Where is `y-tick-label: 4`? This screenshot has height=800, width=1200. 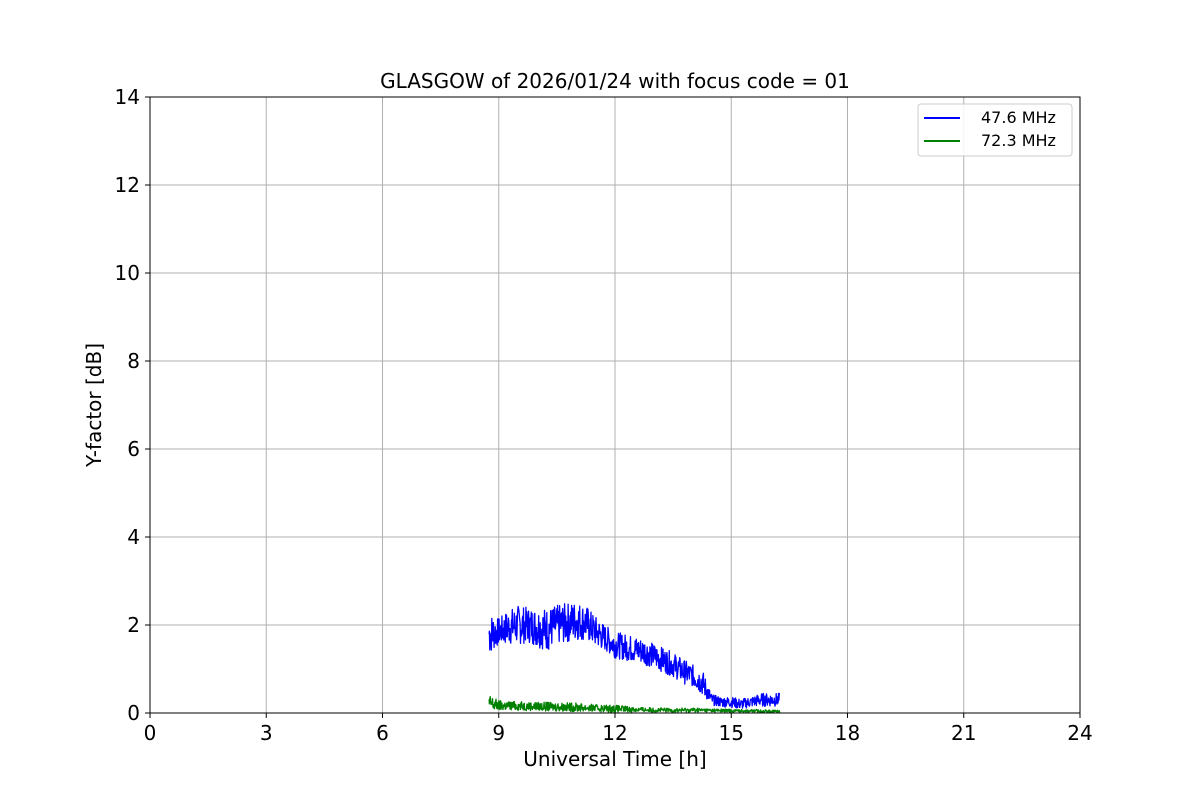
y-tick-label: 4 is located at coordinates (133, 537).